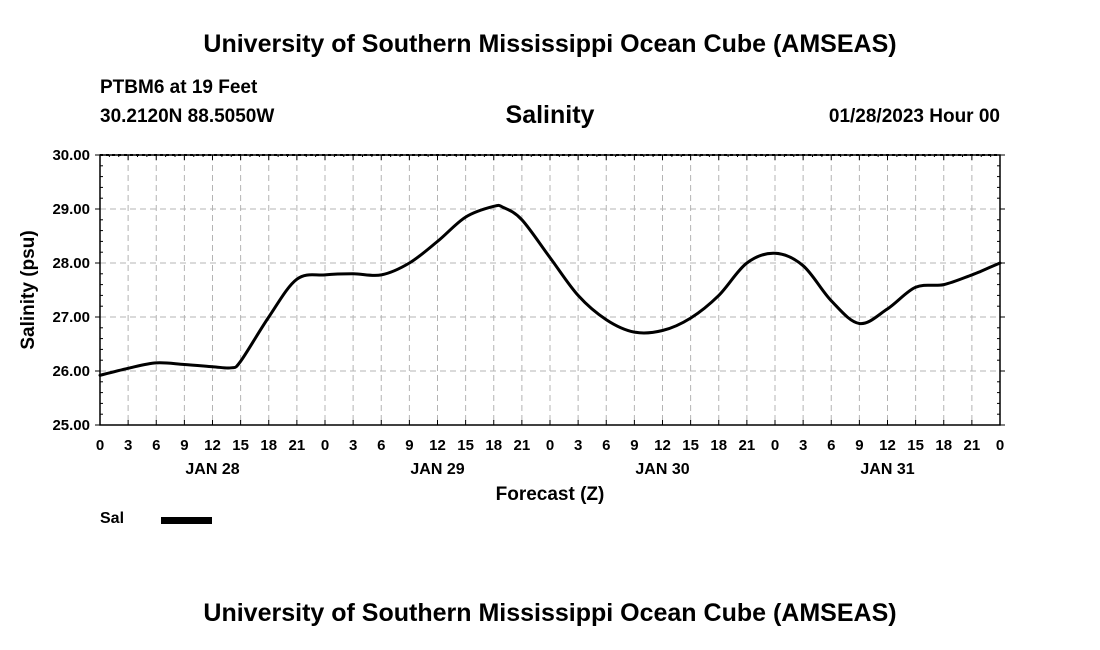 This screenshot has width=1100, height=650. Describe the element at coordinates (71, 425) in the screenshot. I see `y-tick-label: 25.00` at that location.